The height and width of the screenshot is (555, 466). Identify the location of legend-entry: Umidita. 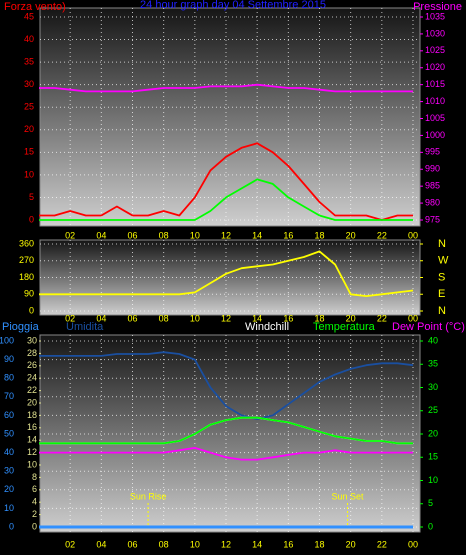
(85, 327).